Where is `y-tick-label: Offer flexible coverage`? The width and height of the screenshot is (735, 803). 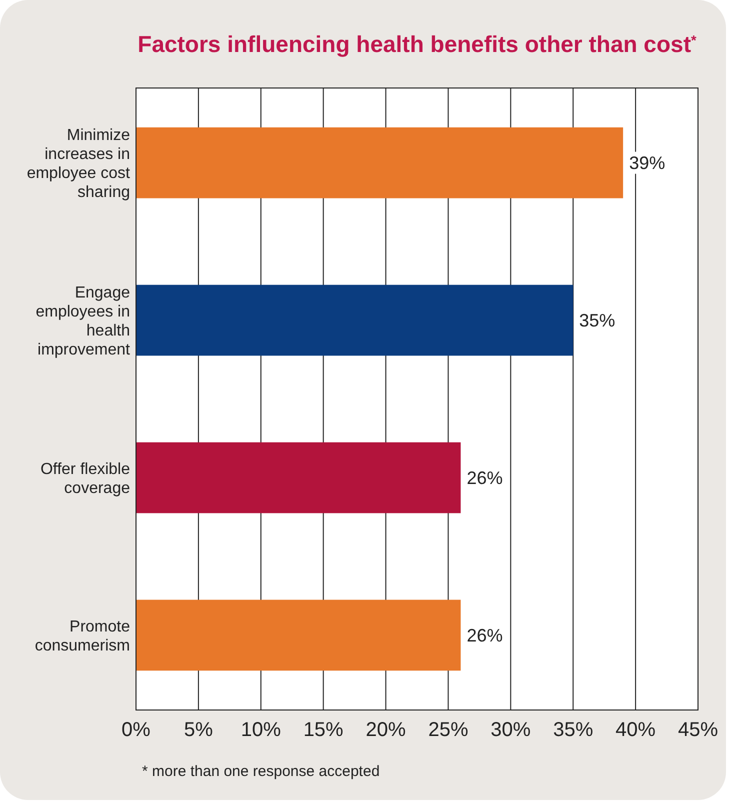
y-tick-label: Offer flexible coverage is located at coordinates (85, 478).